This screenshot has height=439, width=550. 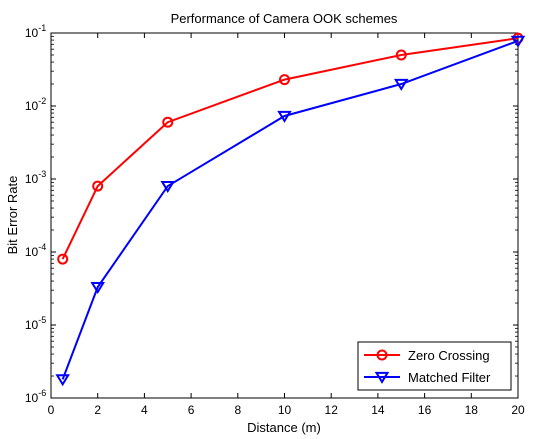 What do you see at coordinates (472, 410) in the screenshot?
I see `x-tick-label: 18` at bounding box center [472, 410].